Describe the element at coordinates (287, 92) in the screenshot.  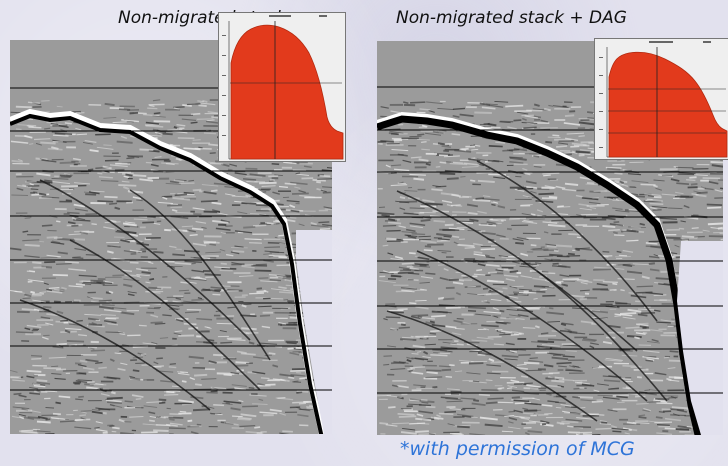
I see `left-spectrum-curve` at that location.